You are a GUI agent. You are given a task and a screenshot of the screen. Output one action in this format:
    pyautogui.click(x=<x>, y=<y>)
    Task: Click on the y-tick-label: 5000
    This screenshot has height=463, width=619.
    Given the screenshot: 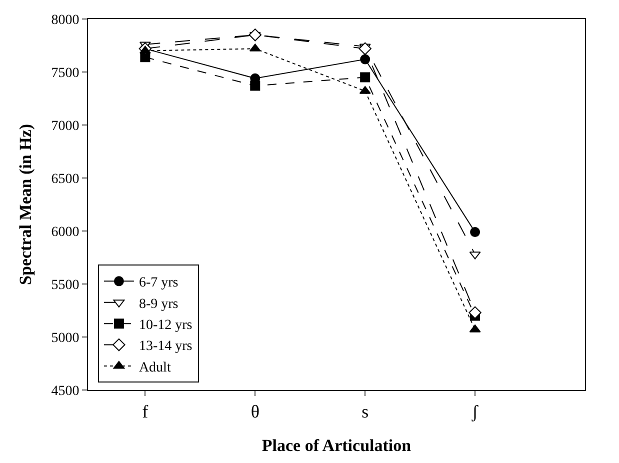 What is the action you would take?
    pyautogui.click(x=65, y=338)
    